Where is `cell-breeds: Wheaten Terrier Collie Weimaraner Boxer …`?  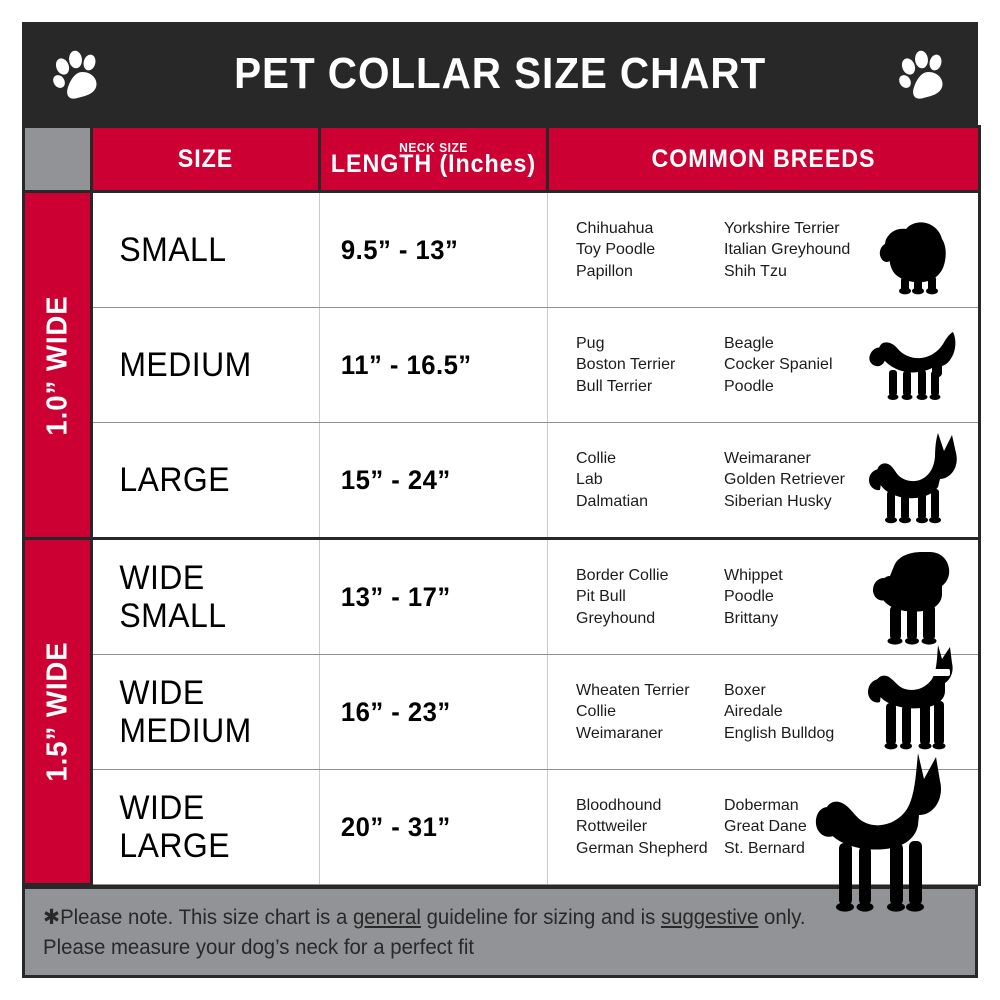 cell-breeds: Wheaten Terrier Collie Weimaraner Boxer … is located at coordinates (764, 707).